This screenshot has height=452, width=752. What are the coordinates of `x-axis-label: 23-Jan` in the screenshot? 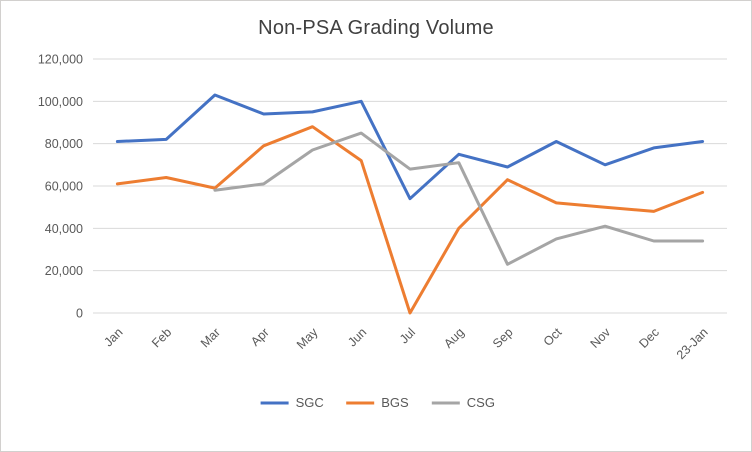 It's located at (692, 343).